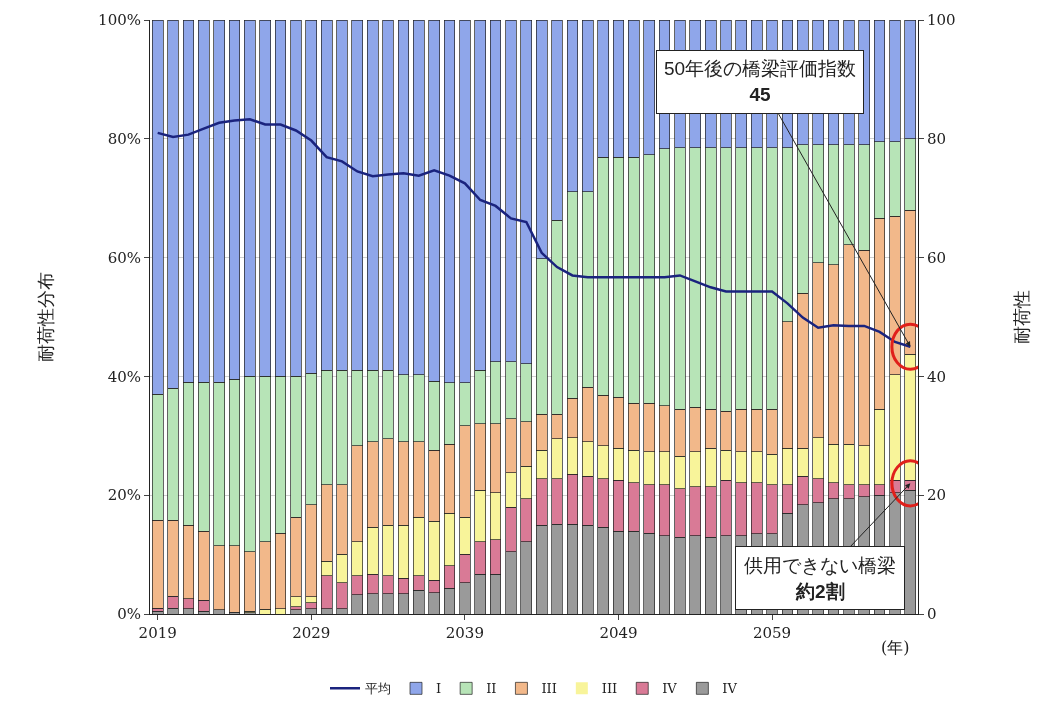  Describe the element at coordinates (157, 633) in the screenshot. I see `x-tick-label: 2019` at that location.